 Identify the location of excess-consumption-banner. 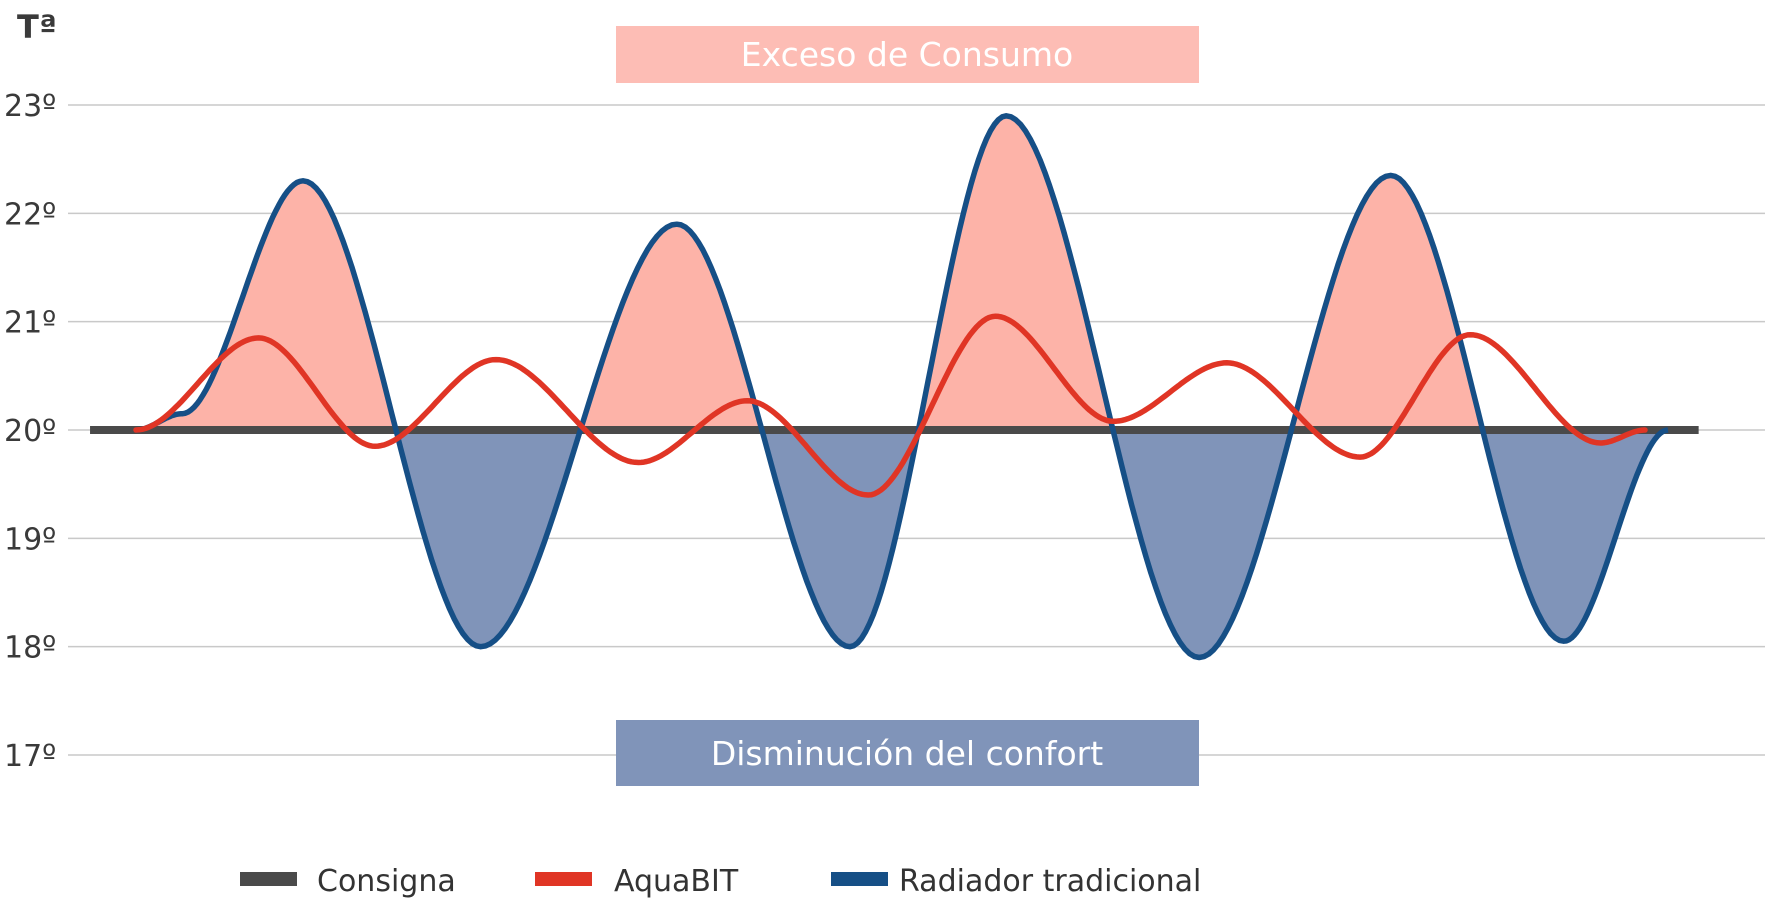
(907, 54).